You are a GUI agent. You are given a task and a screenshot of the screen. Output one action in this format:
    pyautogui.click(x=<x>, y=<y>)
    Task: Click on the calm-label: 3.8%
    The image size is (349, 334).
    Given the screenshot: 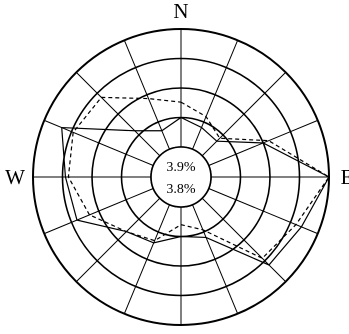 What is the action you would take?
    pyautogui.click(x=181, y=189)
    